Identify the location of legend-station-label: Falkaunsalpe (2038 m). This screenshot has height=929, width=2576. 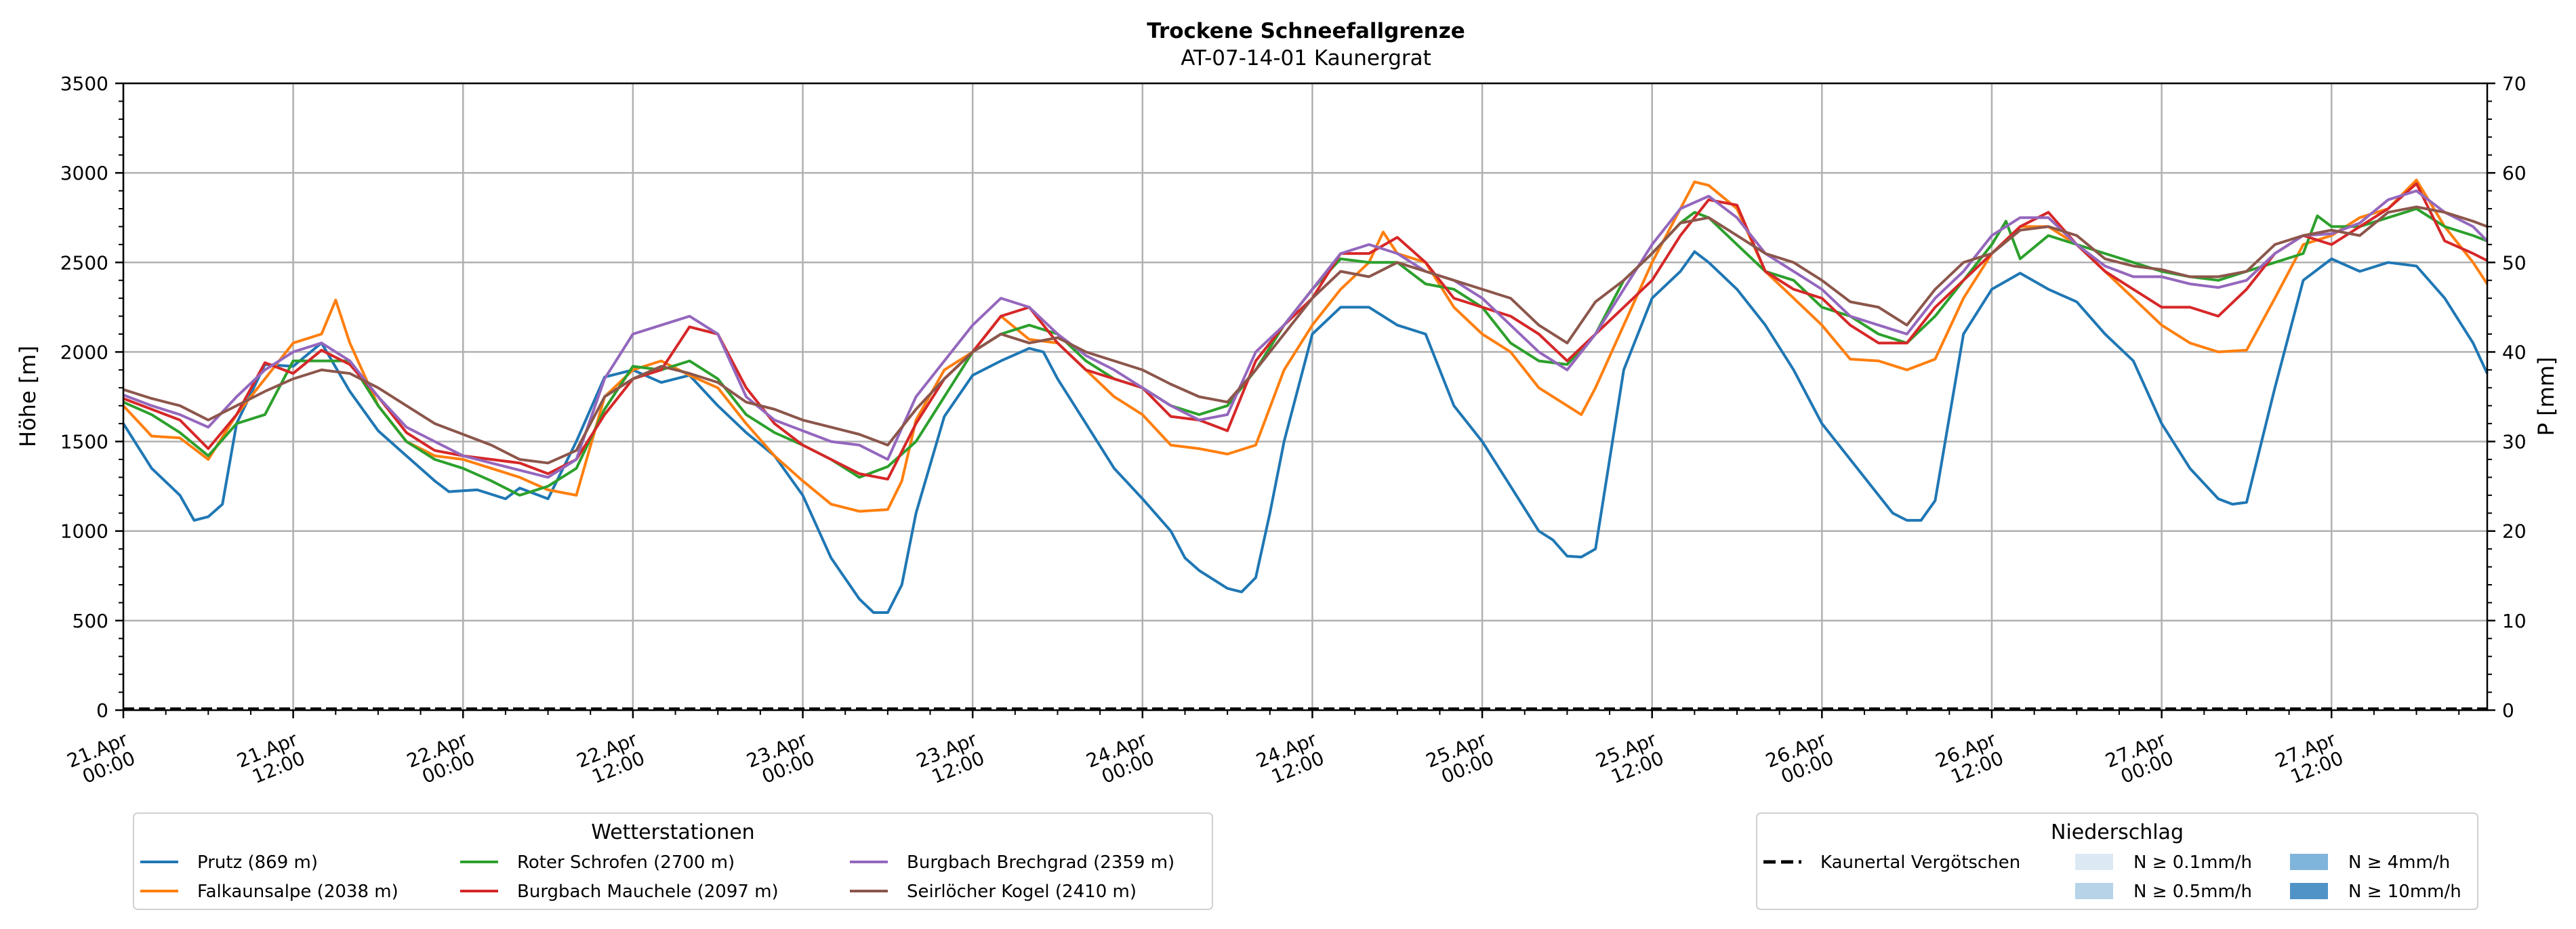
(297, 892).